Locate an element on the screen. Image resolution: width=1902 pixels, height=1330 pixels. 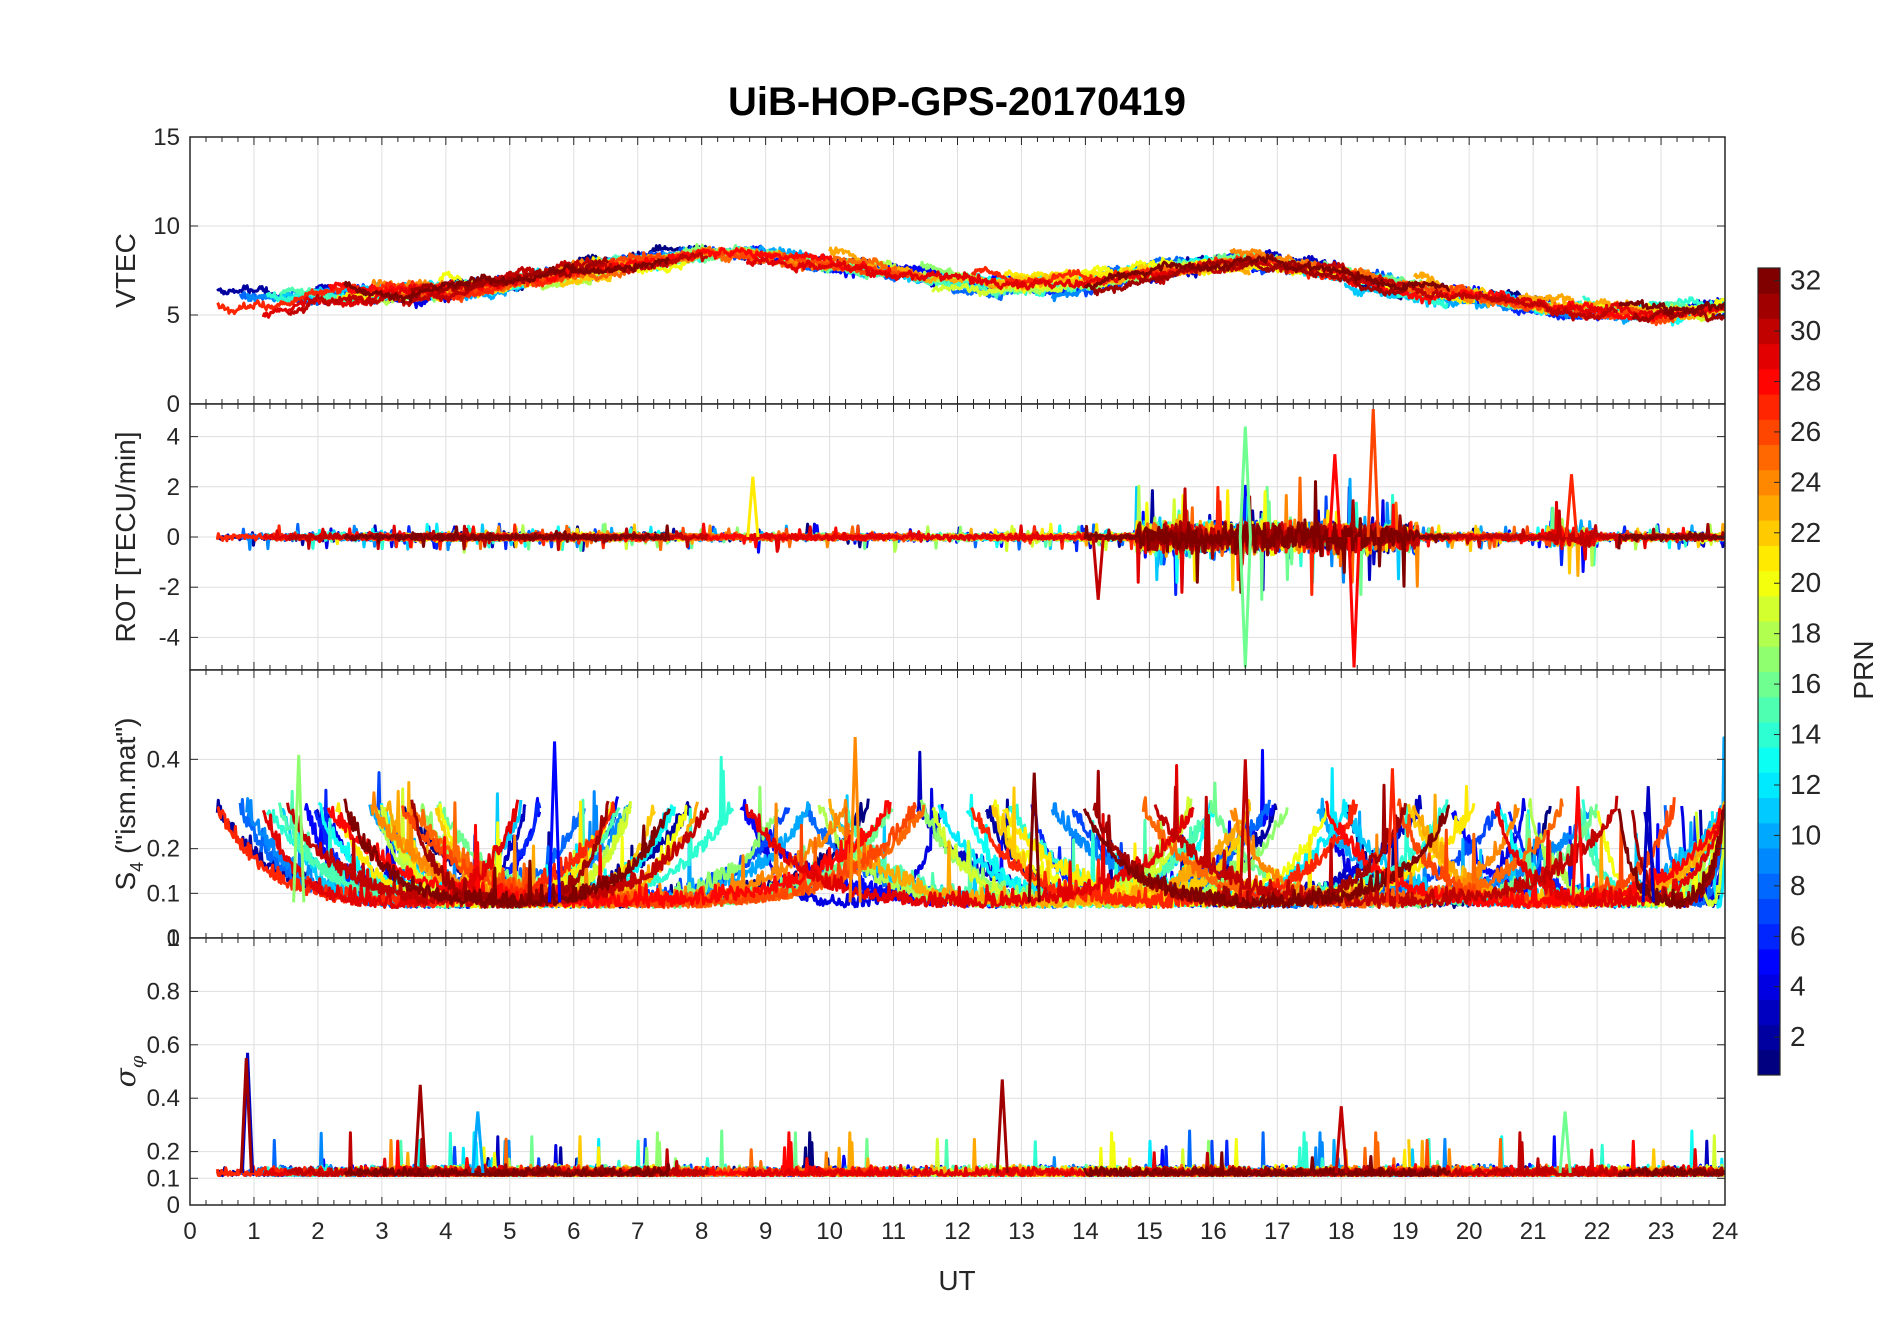
x-tick-label: 16 is located at coordinates (1213, 1231).